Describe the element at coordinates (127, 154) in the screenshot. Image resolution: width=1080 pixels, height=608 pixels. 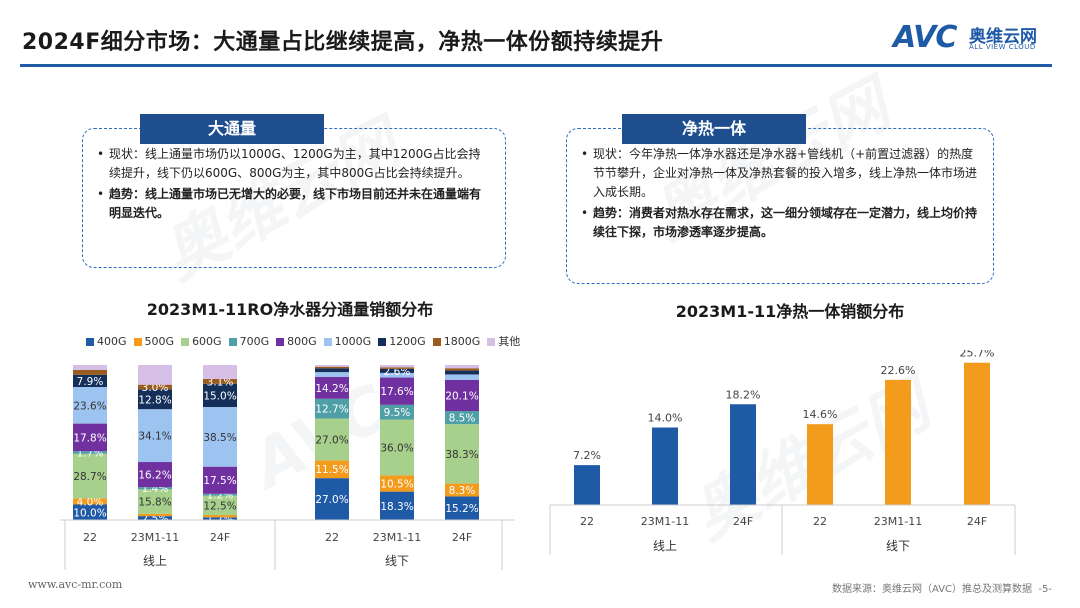
I see `left-status-label: 现状：` at that location.